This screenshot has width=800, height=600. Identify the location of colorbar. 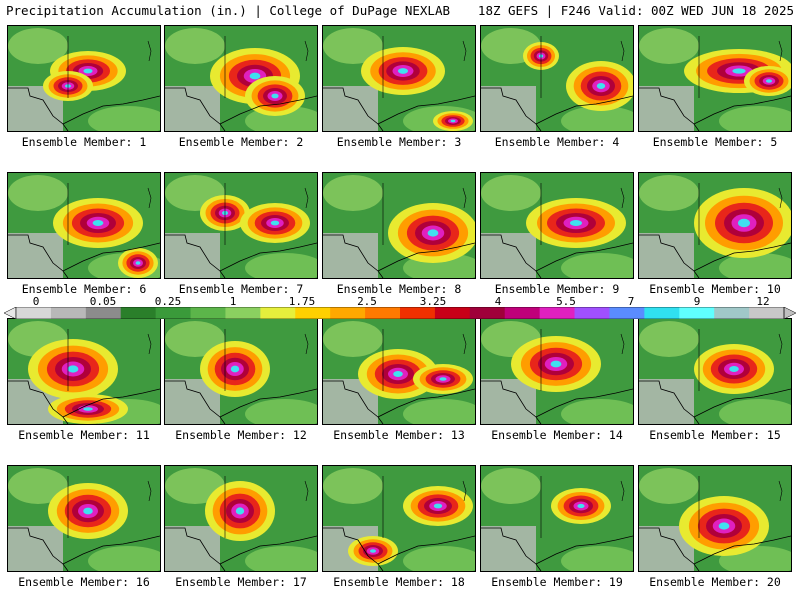
(400, 313).